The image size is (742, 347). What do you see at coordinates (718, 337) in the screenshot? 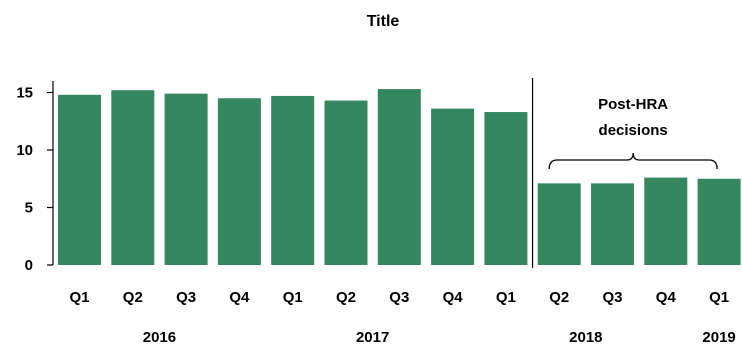
I see `year-label: 2019` at bounding box center [718, 337].